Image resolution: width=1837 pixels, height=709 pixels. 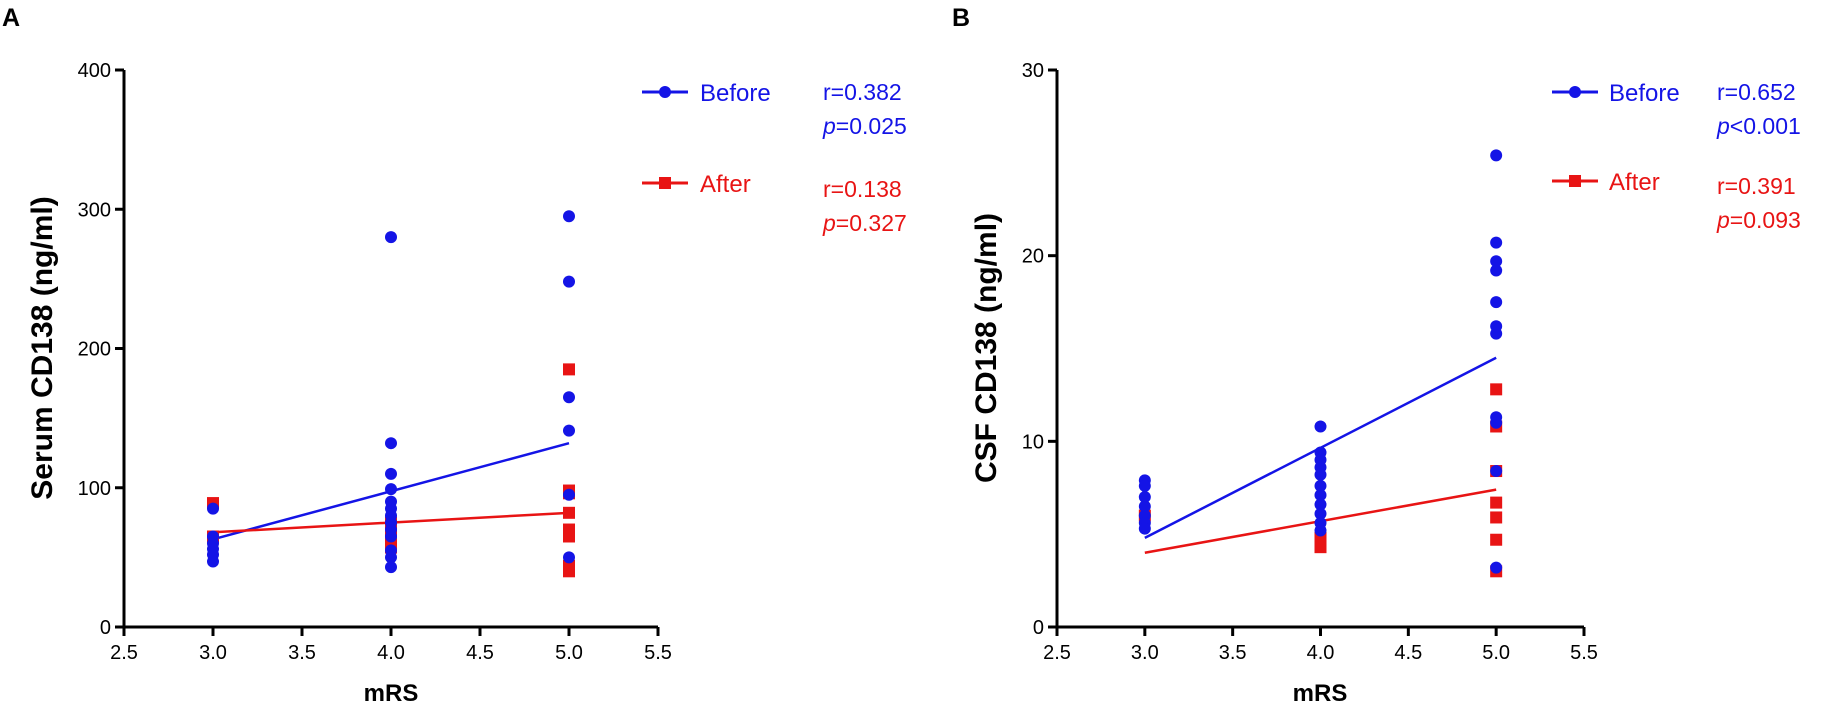 I want to click on y-ticks: 0 10 20 30, so click(x=1039, y=349).